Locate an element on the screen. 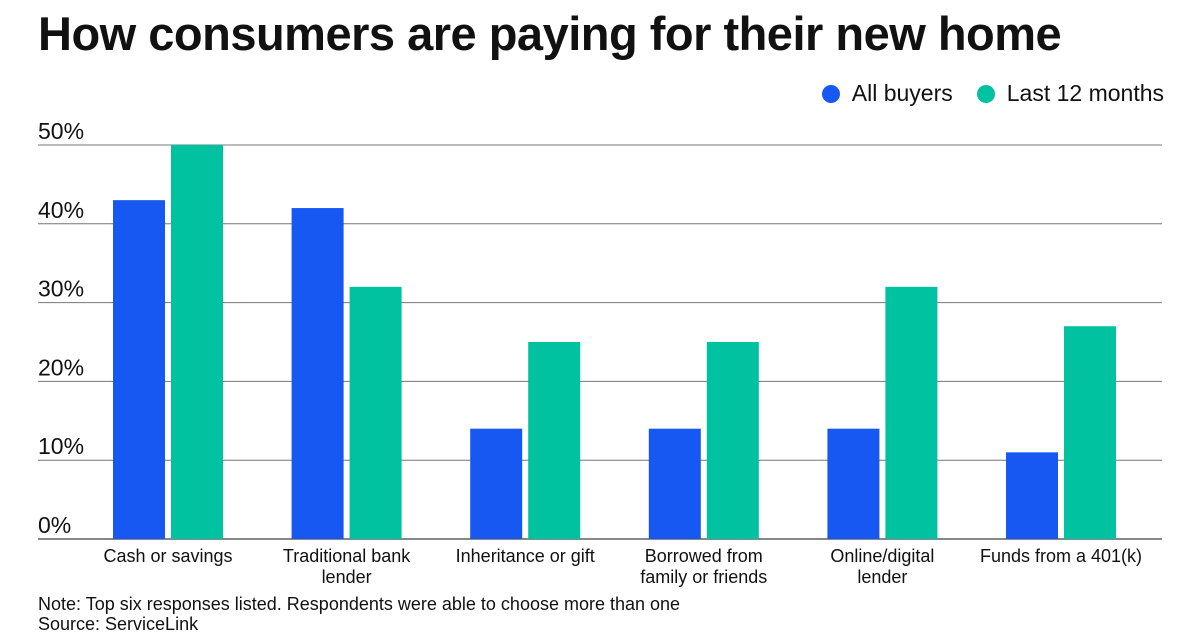 The height and width of the screenshot is (635, 1200). x-tick-label: Traditional bank is located at coordinates (347, 556).